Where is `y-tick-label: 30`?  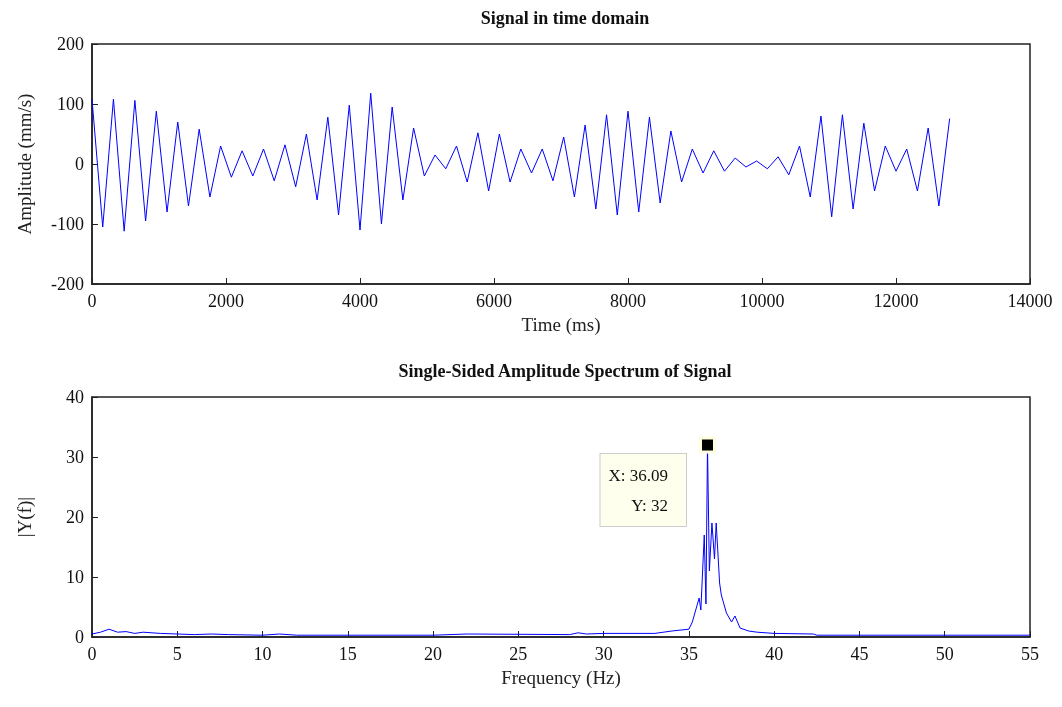 y-tick-label: 30 is located at coordinates (75, 457).